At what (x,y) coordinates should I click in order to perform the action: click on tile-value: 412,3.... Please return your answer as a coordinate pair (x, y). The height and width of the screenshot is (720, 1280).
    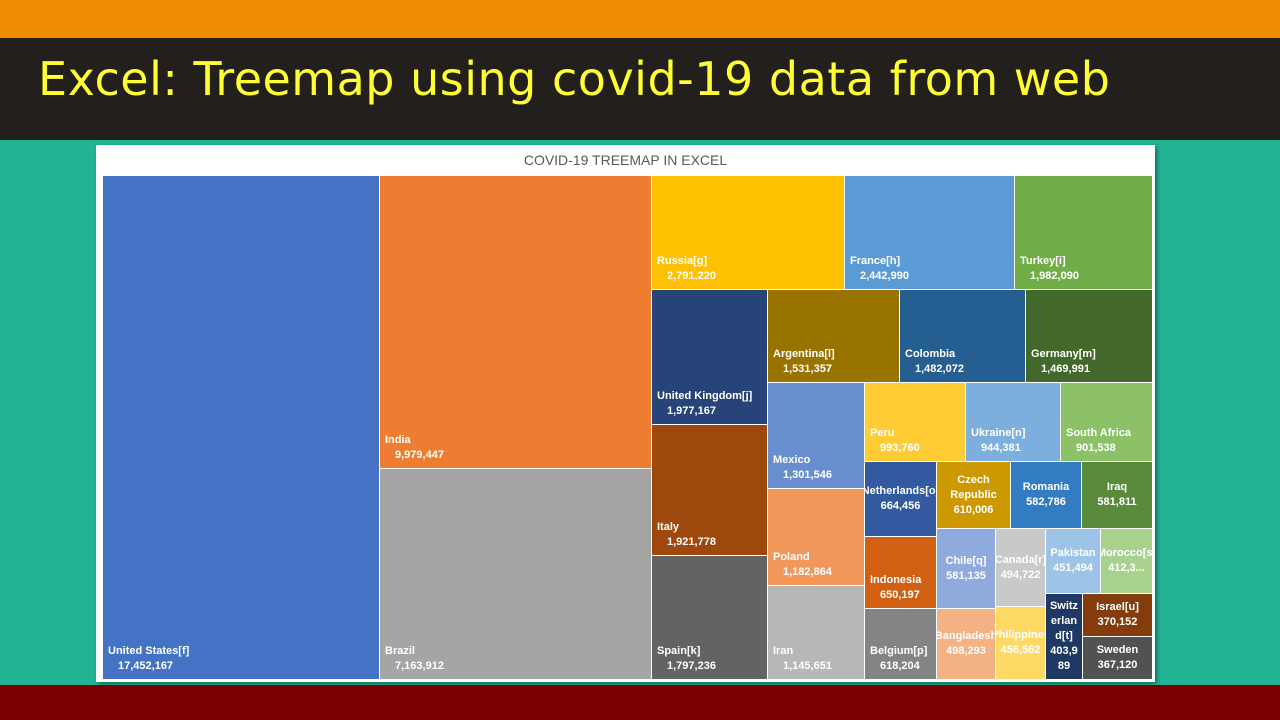
    Looking at the image, I should click on (1126, 568).